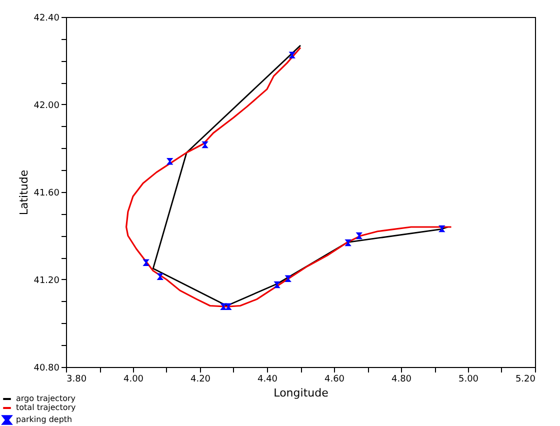 The height and width of the screenshot is (426, 560). Describe the element at coordinates (200, 379) in the screenshot. I see `x-tick-label: 4.20` at that location.